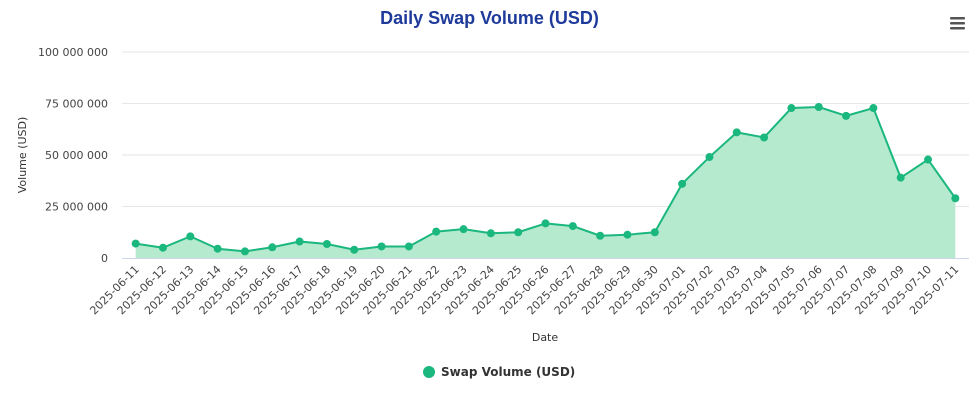 The width and height of the screenshot is (979, 400). I want to click on y-tick-label: 25 000 000, so click(76, 207).